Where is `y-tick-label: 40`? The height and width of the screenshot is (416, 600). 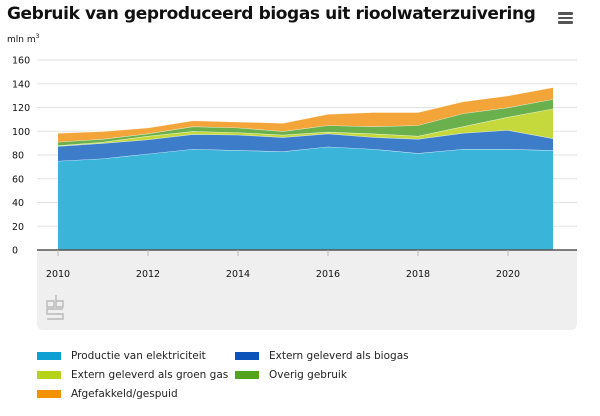
y-tick-label: 40 is located at coordinates (18, 203).